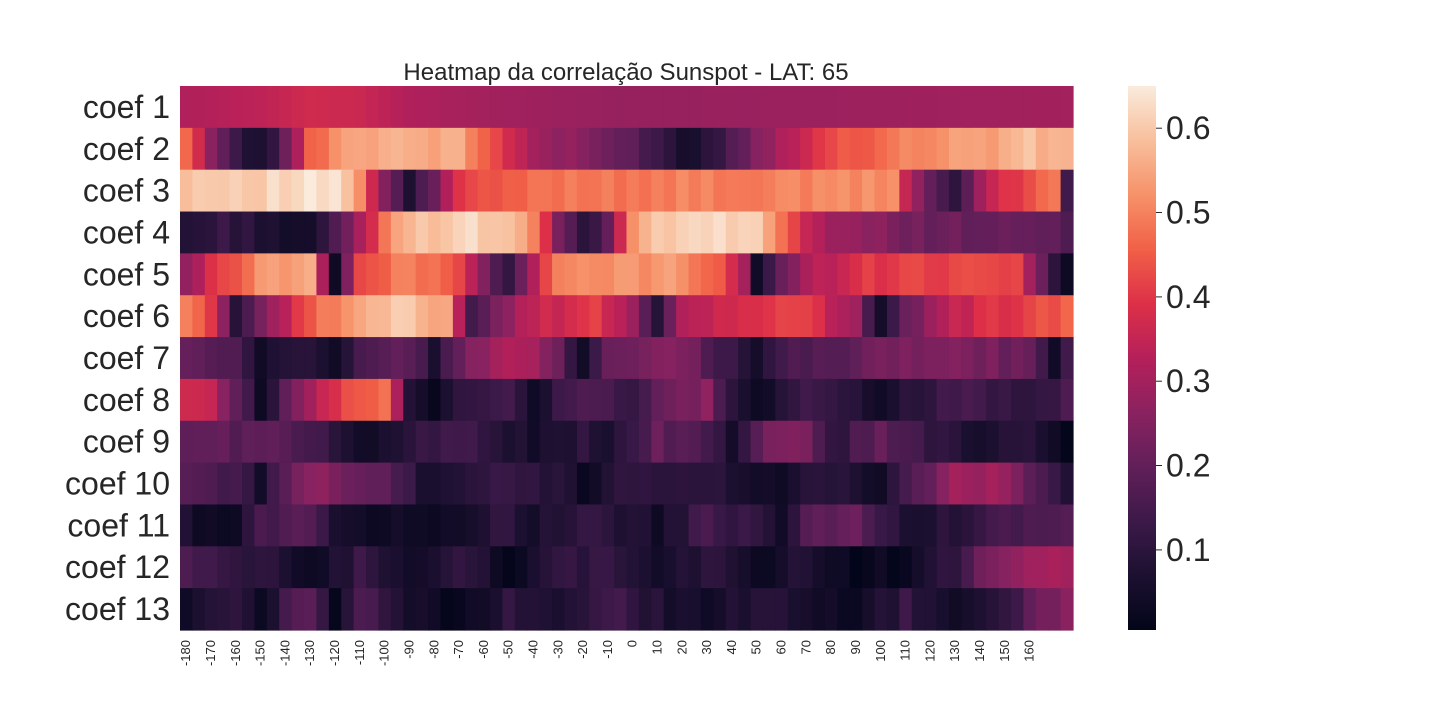 The width and height of the screenshot is (1440, 725). I want to click on x-tick-label: -150, so click(260, 653).